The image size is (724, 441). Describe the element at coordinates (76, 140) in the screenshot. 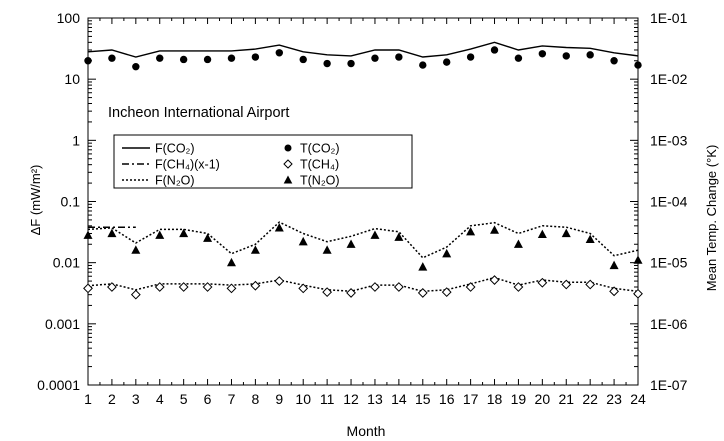

I see `y-tick-label-left: 1` at that location.